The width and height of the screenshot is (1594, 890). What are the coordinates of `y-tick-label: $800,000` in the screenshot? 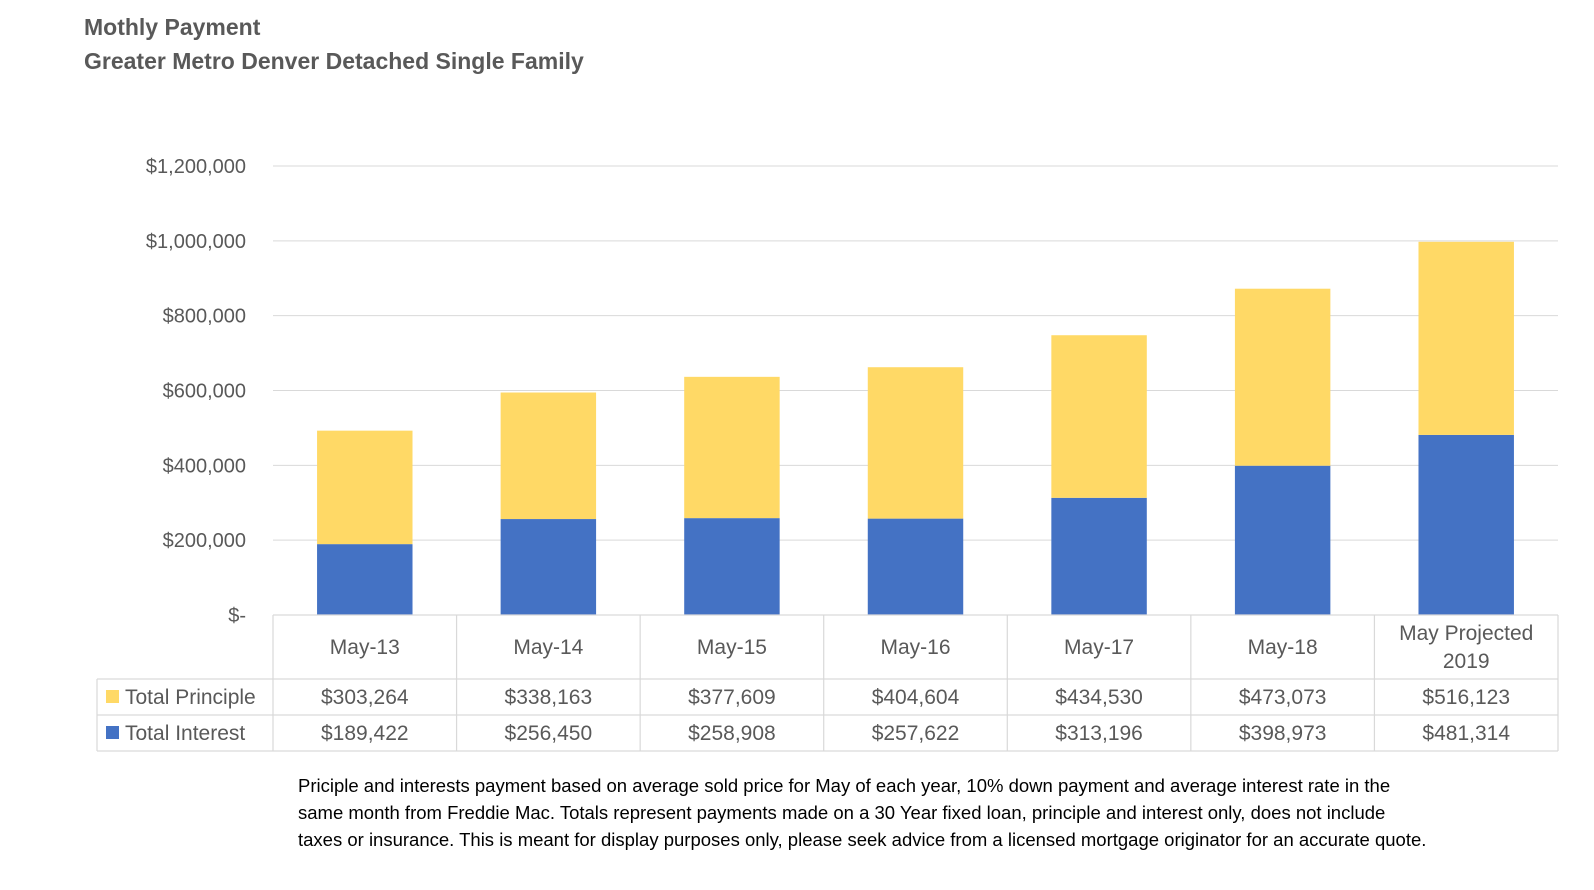 It's located at (204, 317).